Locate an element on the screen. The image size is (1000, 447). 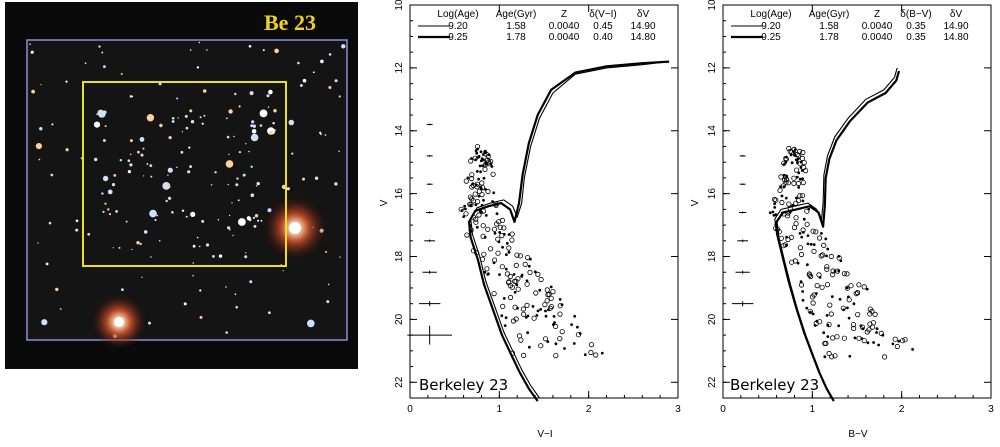
legend-cell: 0.35 is located at coordinates (916, 26).